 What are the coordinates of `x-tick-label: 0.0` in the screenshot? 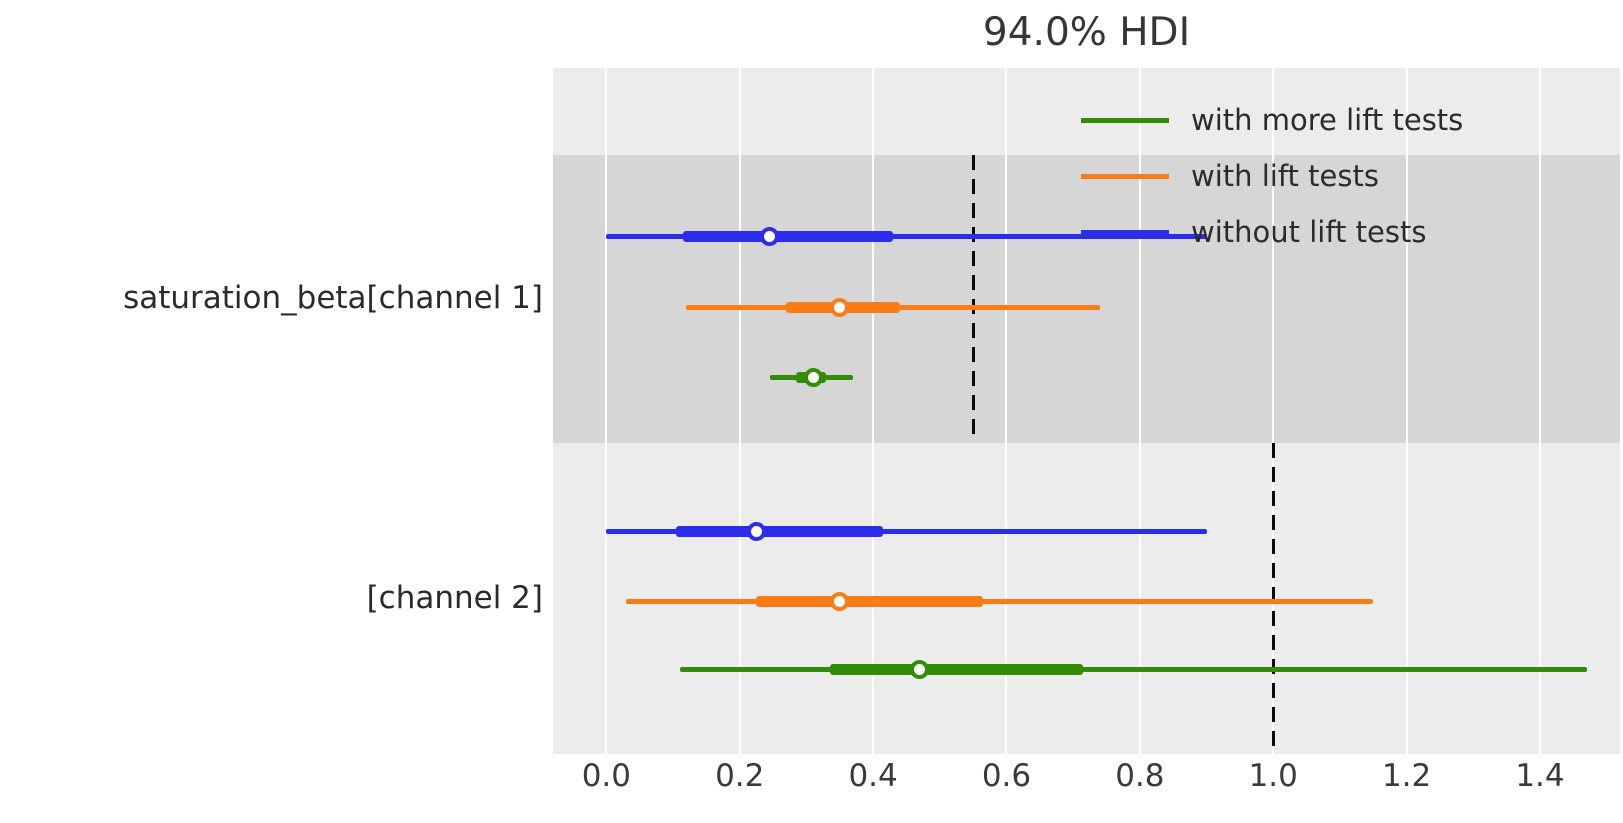 It's located at (606, 776).